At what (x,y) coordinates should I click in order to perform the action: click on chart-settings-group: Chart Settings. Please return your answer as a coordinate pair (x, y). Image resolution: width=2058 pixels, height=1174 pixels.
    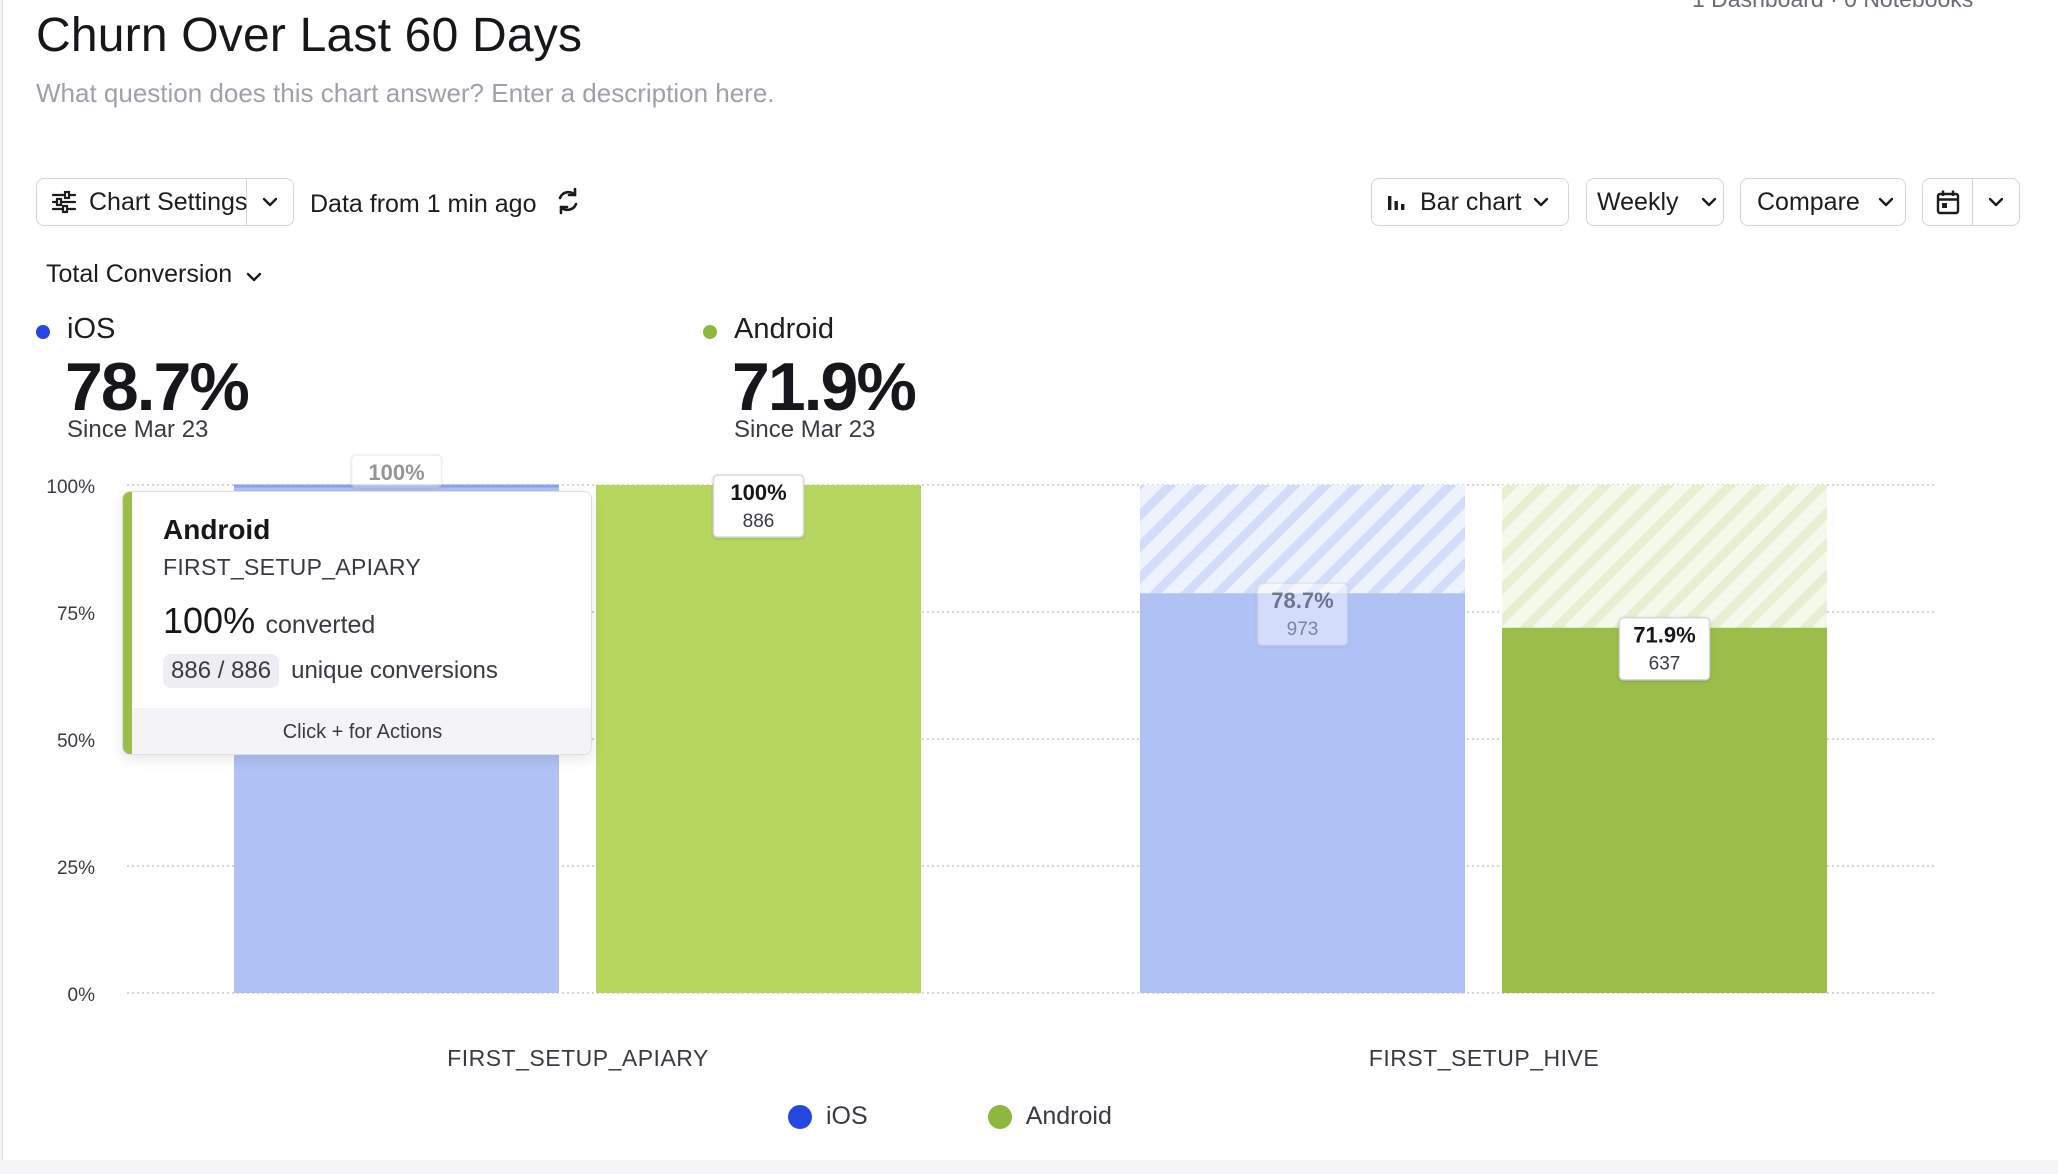
    Looking at the image, I should click on (165, 202).